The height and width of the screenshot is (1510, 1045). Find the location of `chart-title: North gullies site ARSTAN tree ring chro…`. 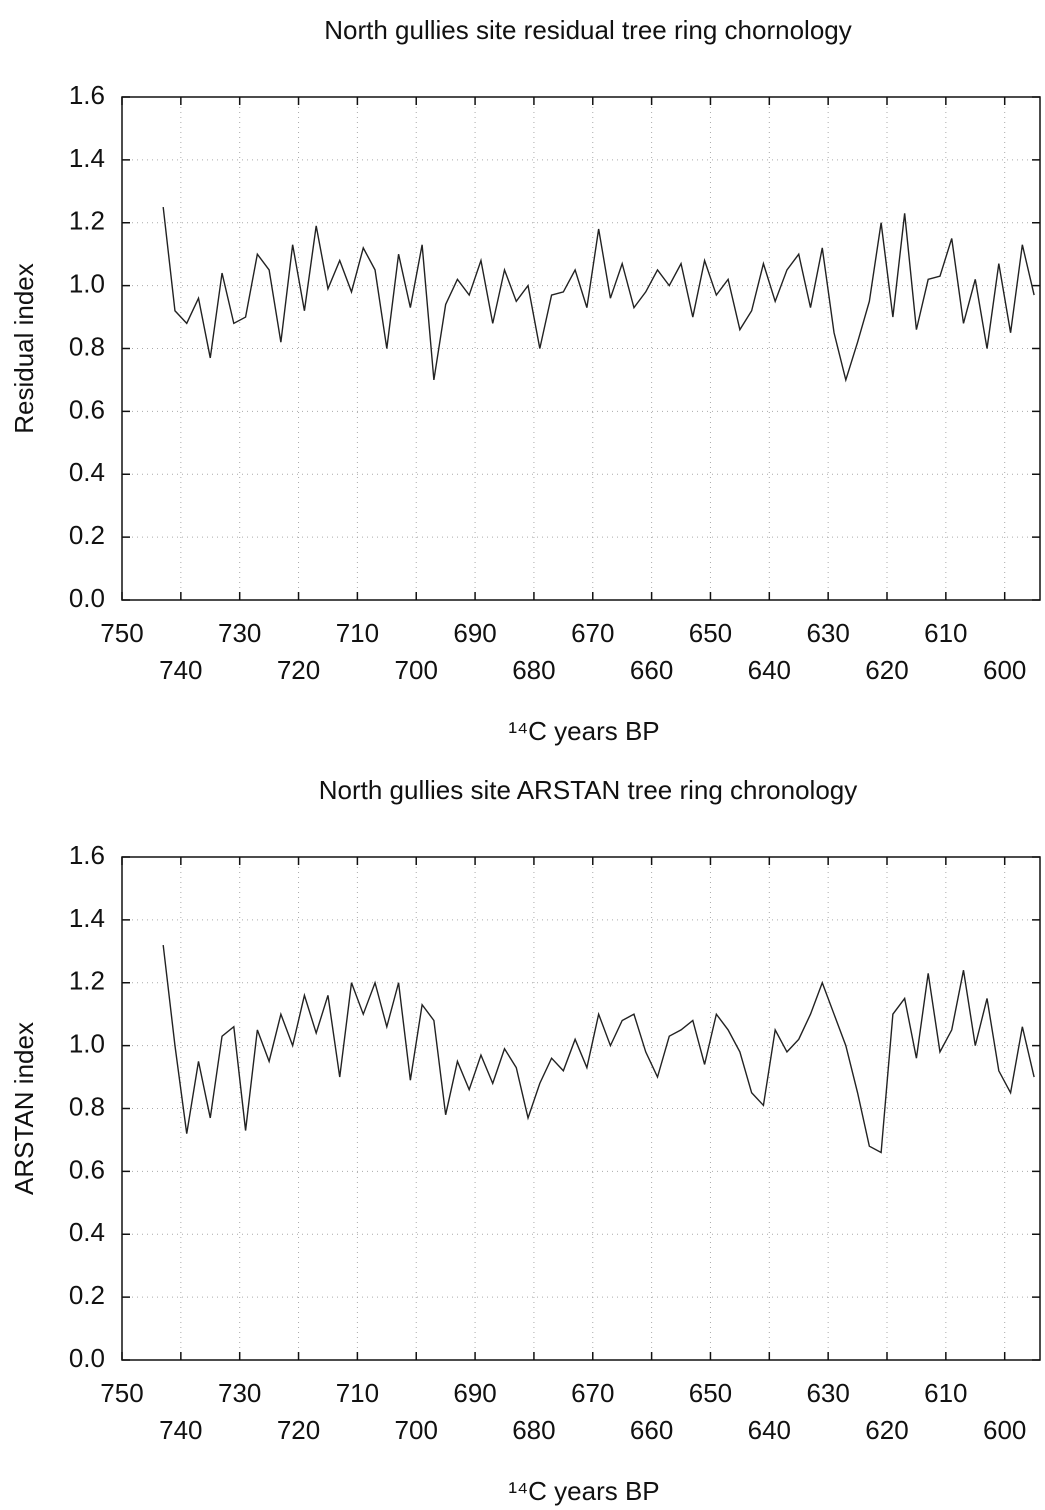

chart-title: North gullies site ARSTAN tree ring chro… is located at coordinates (588, 790).